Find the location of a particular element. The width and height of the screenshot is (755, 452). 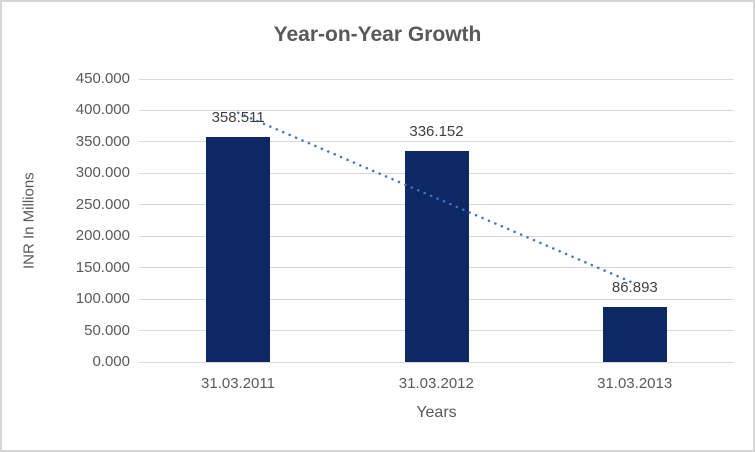

y-tick-label: 250.000 is located at coordinates (102, 204).